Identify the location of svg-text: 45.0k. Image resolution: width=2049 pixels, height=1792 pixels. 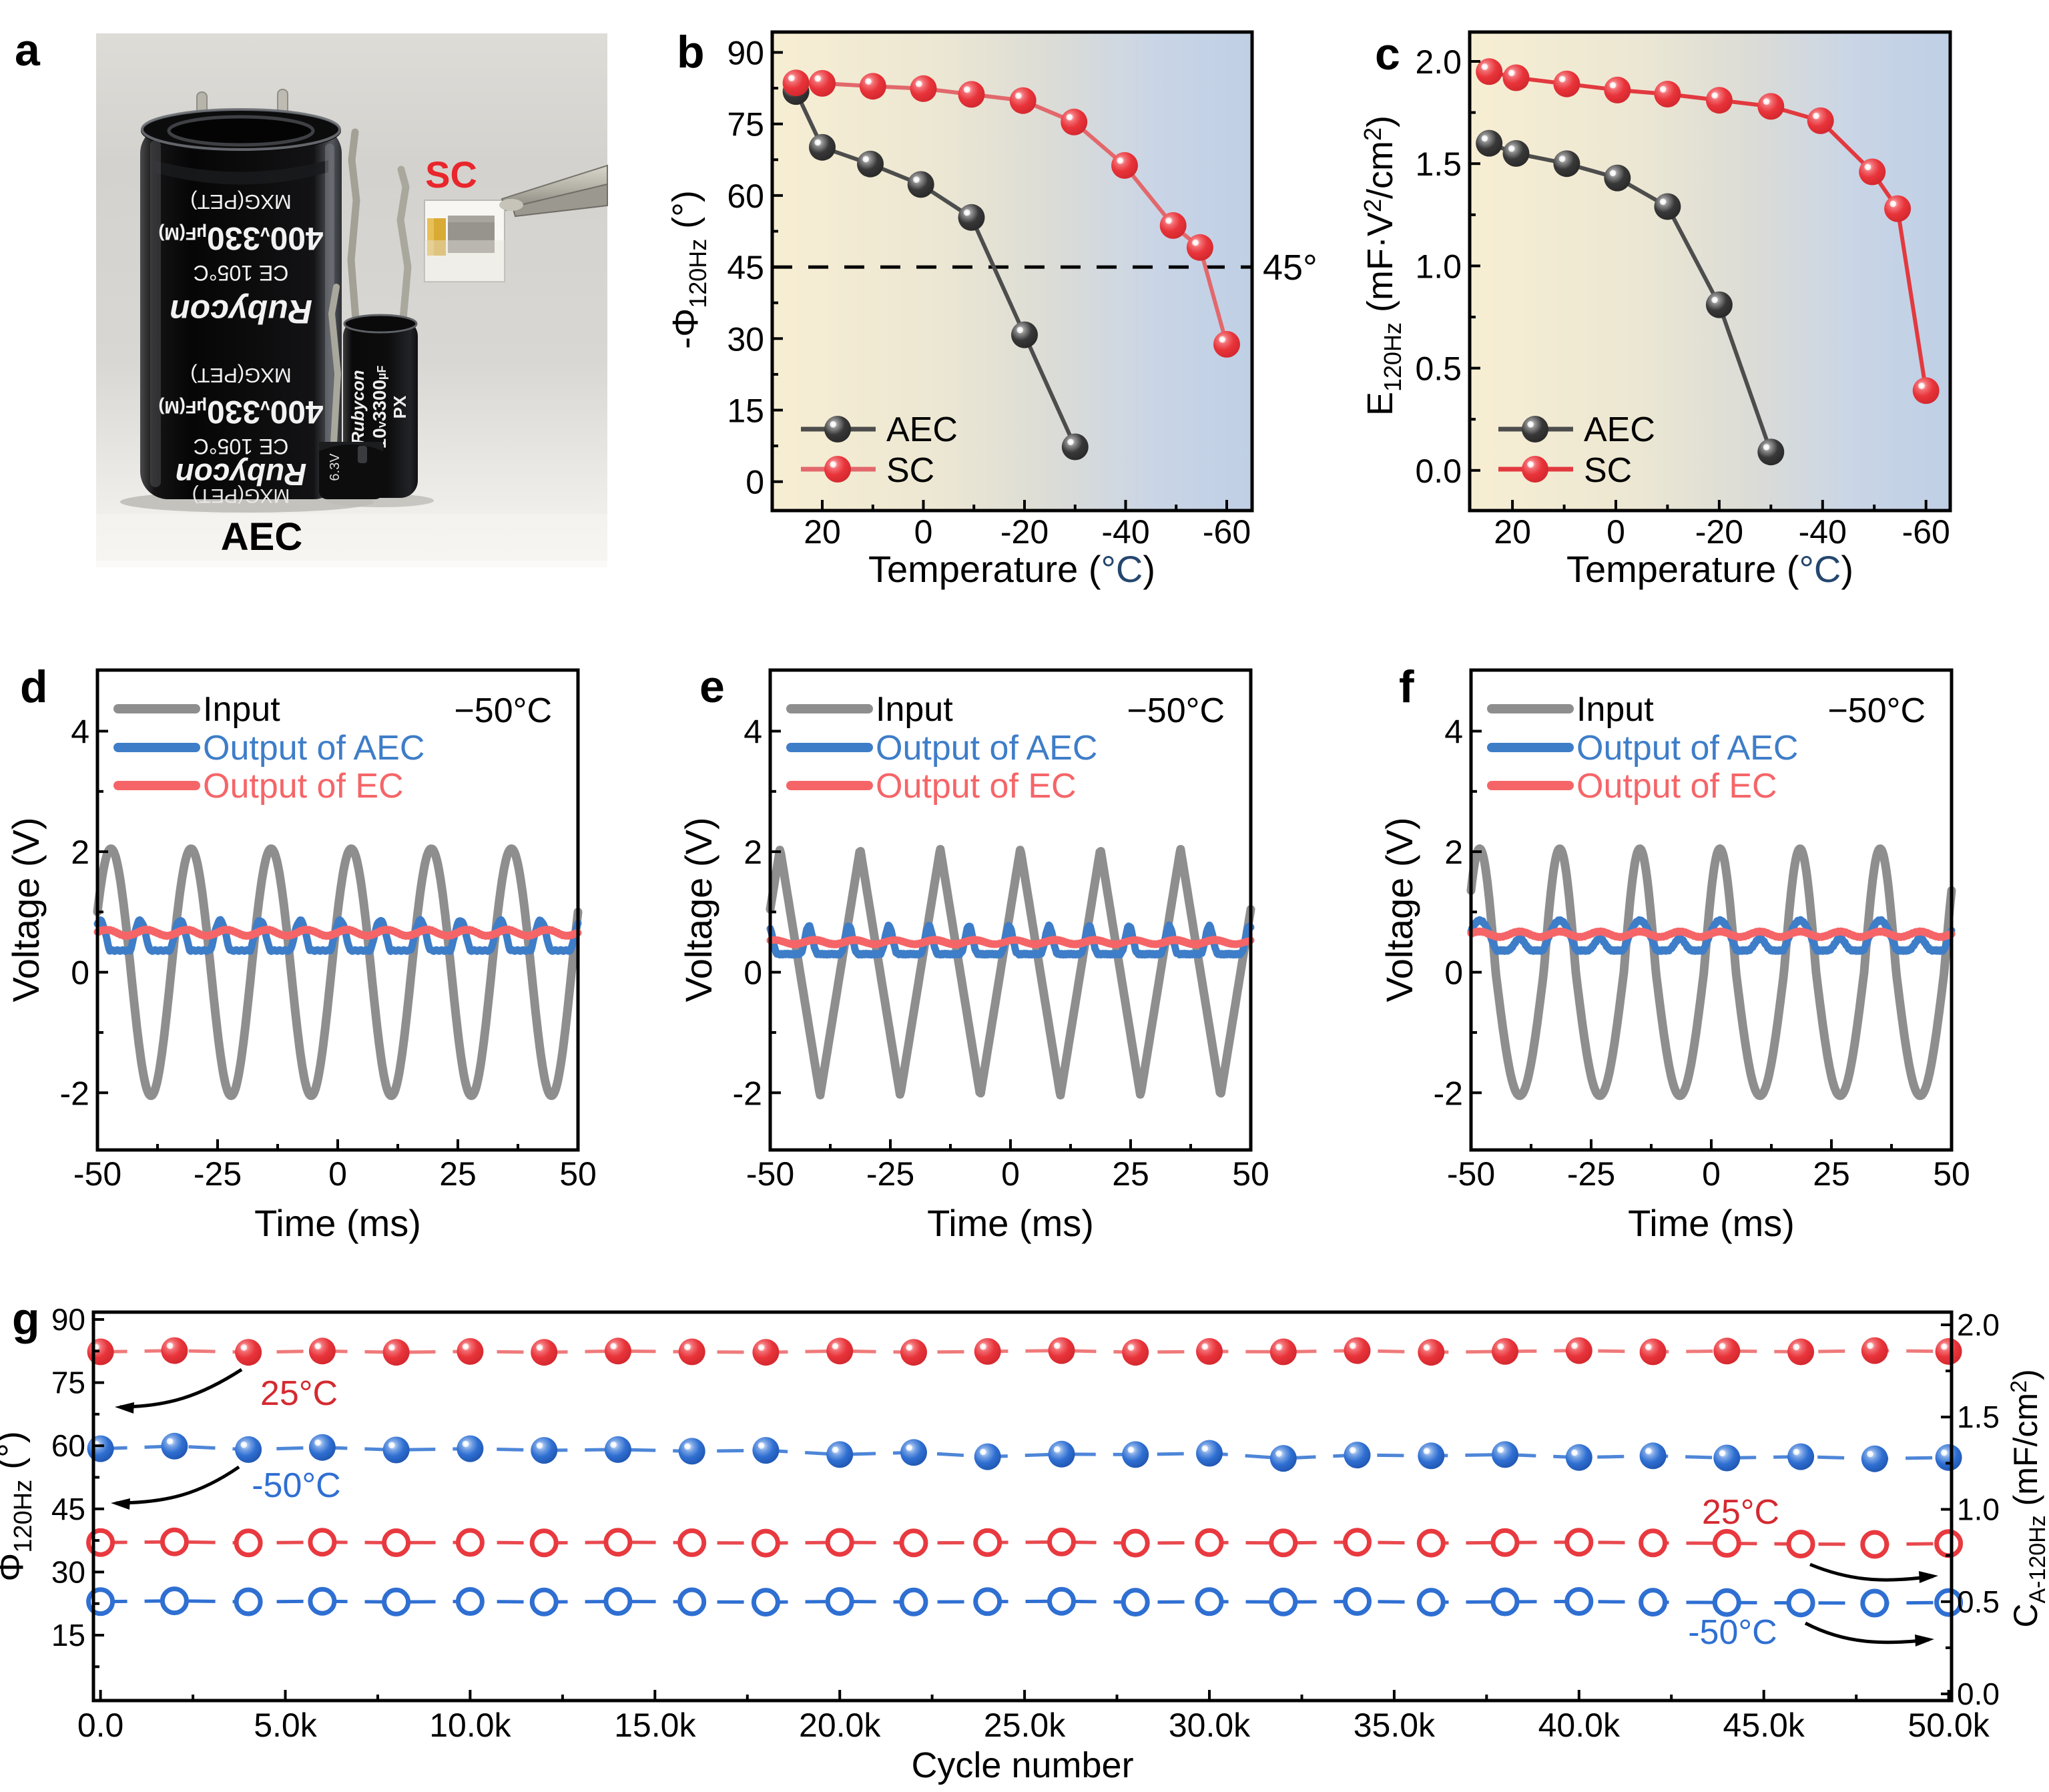
(1764, 1725).